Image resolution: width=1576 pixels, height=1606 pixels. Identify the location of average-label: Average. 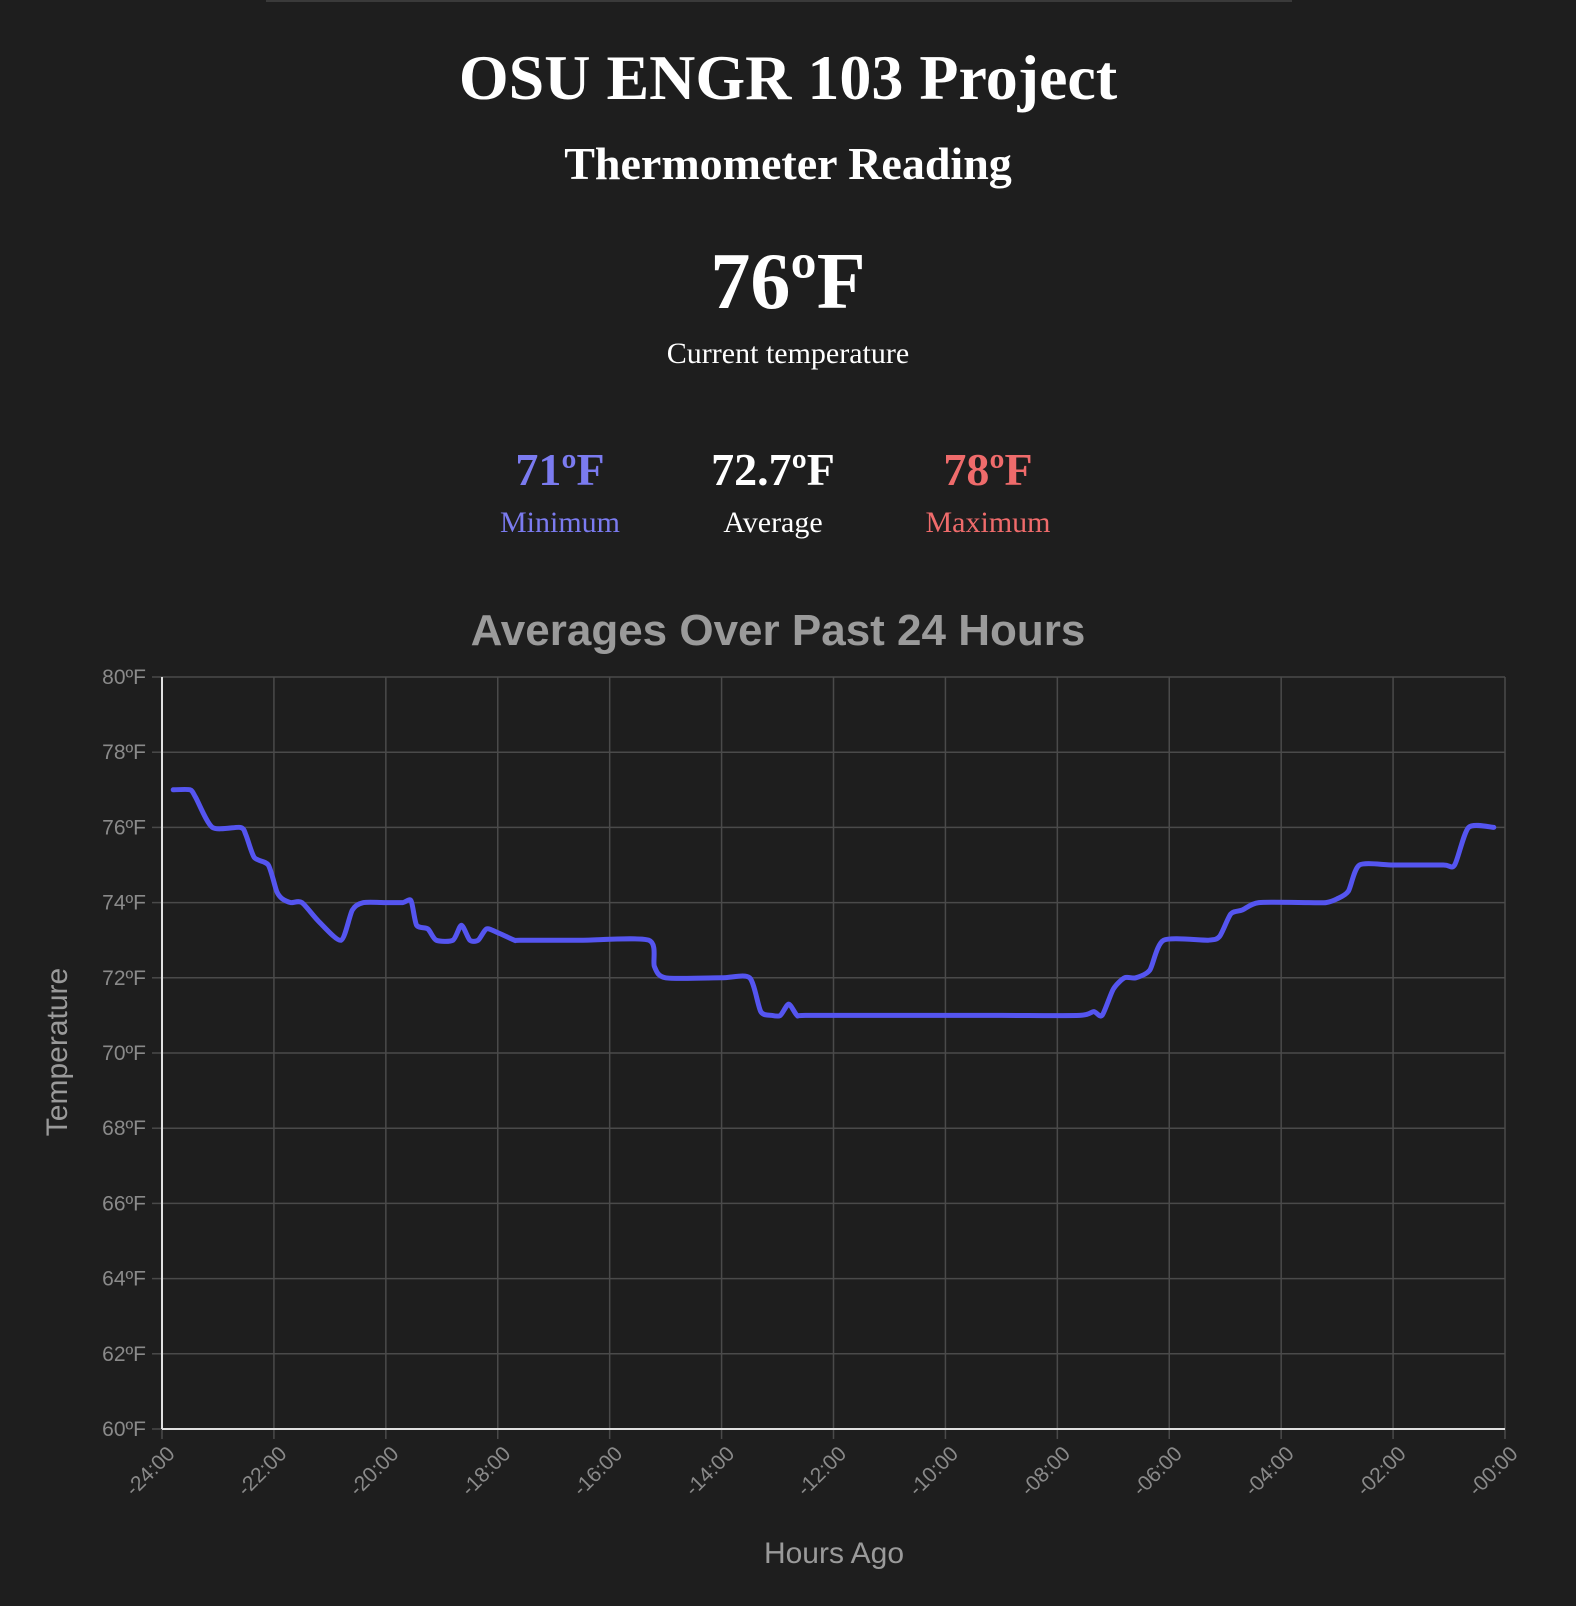
(773, 522).